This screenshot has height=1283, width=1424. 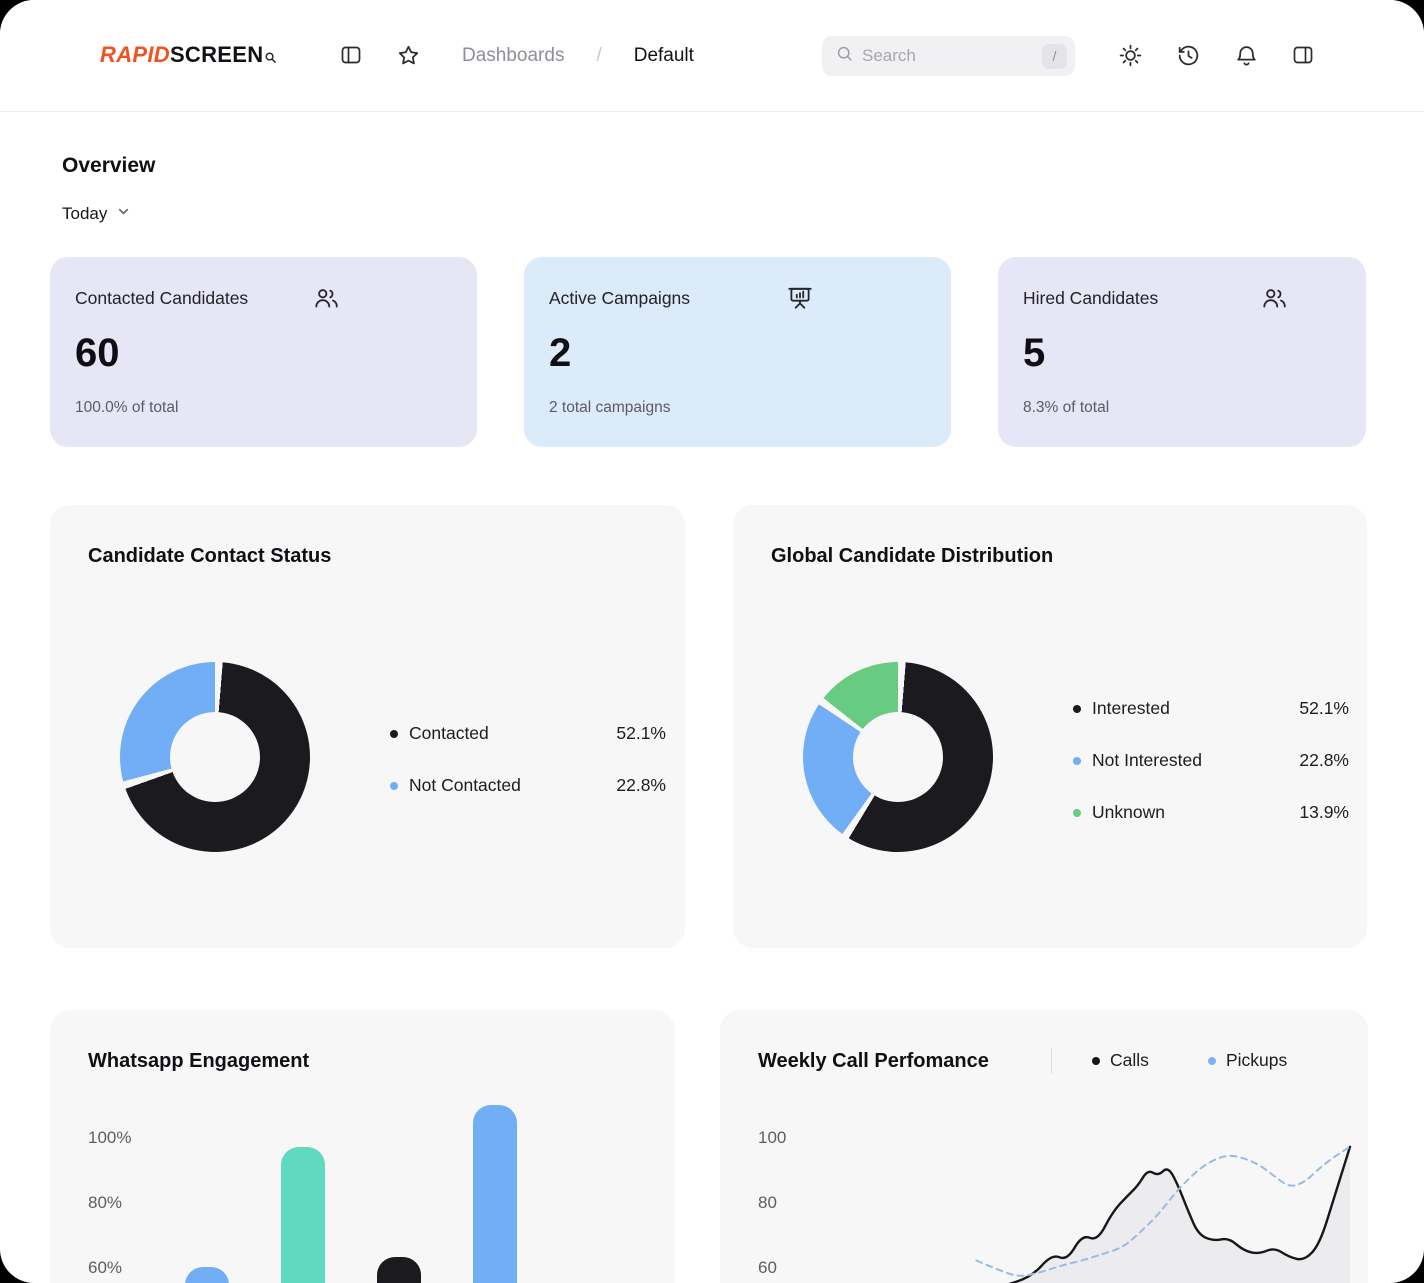 What do you see at coordinates (109, 166) in the screenshot?
I see `page-title: Overview` at bounding box center [109, 166].